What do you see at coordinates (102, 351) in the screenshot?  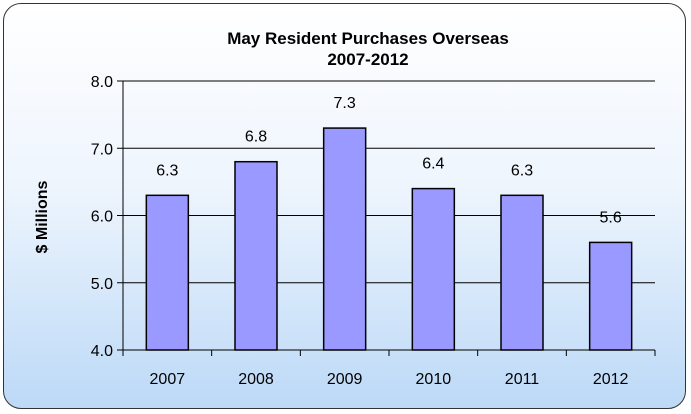 I see `y-tick-label: 4.0` at bounding box center [102, 351].